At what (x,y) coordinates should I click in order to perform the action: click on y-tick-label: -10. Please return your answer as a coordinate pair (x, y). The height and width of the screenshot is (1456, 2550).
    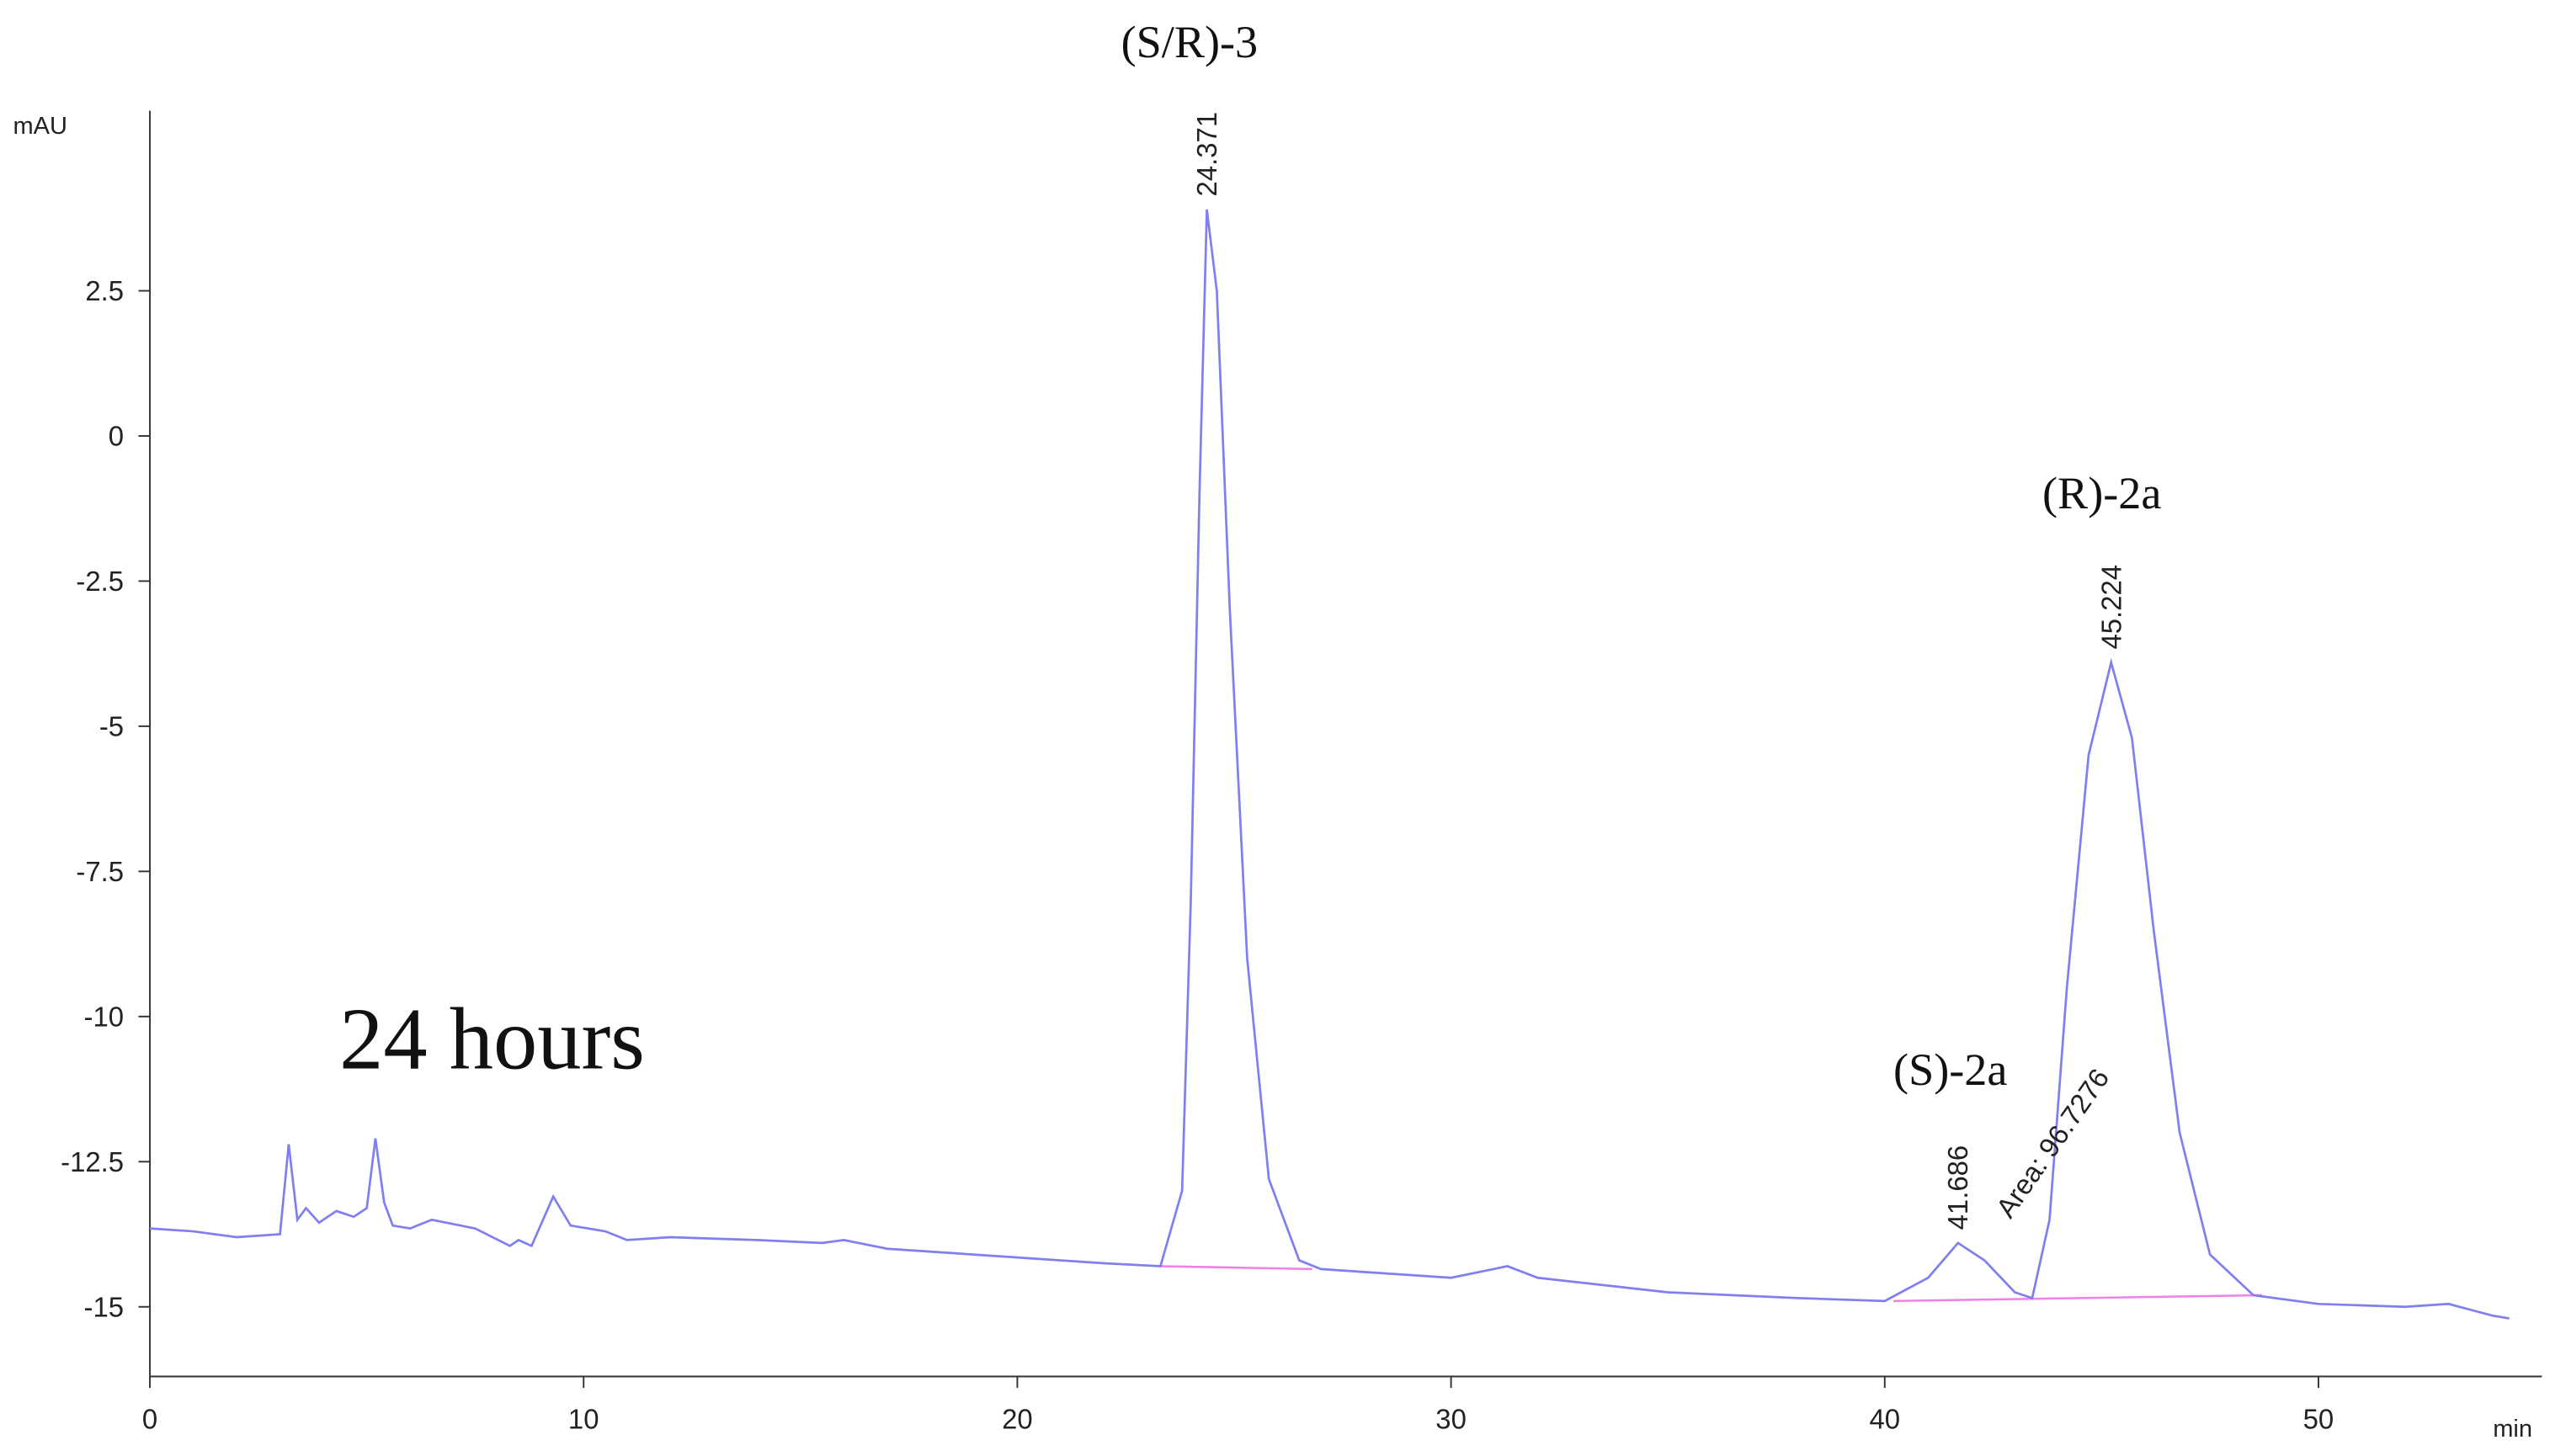
    Looking at the image, I should click on (104, 1017).